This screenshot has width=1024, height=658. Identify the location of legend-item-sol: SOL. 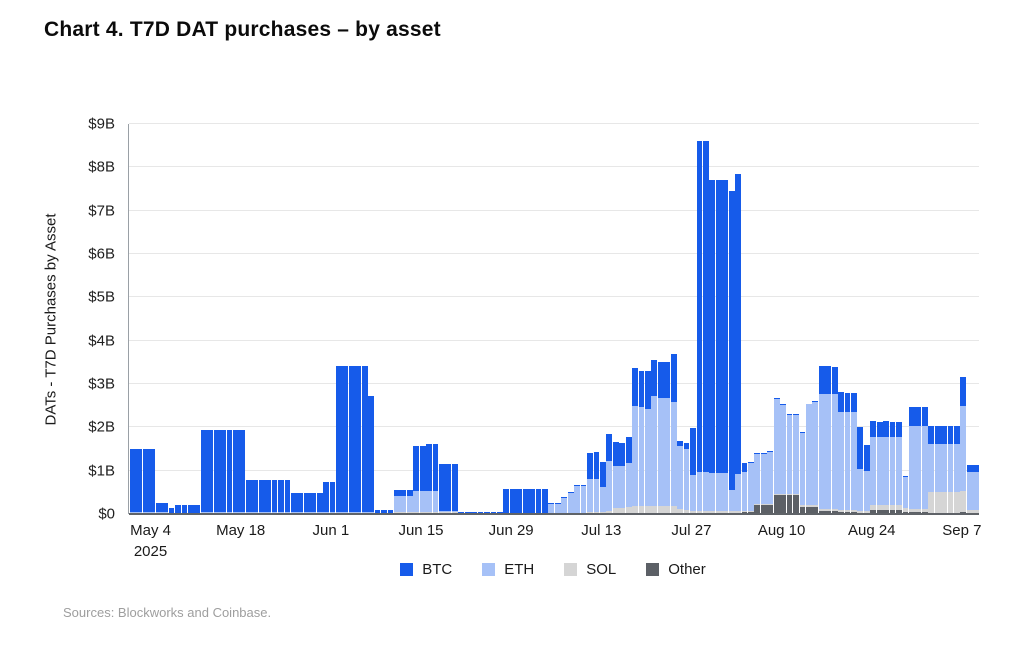
(590, 569).